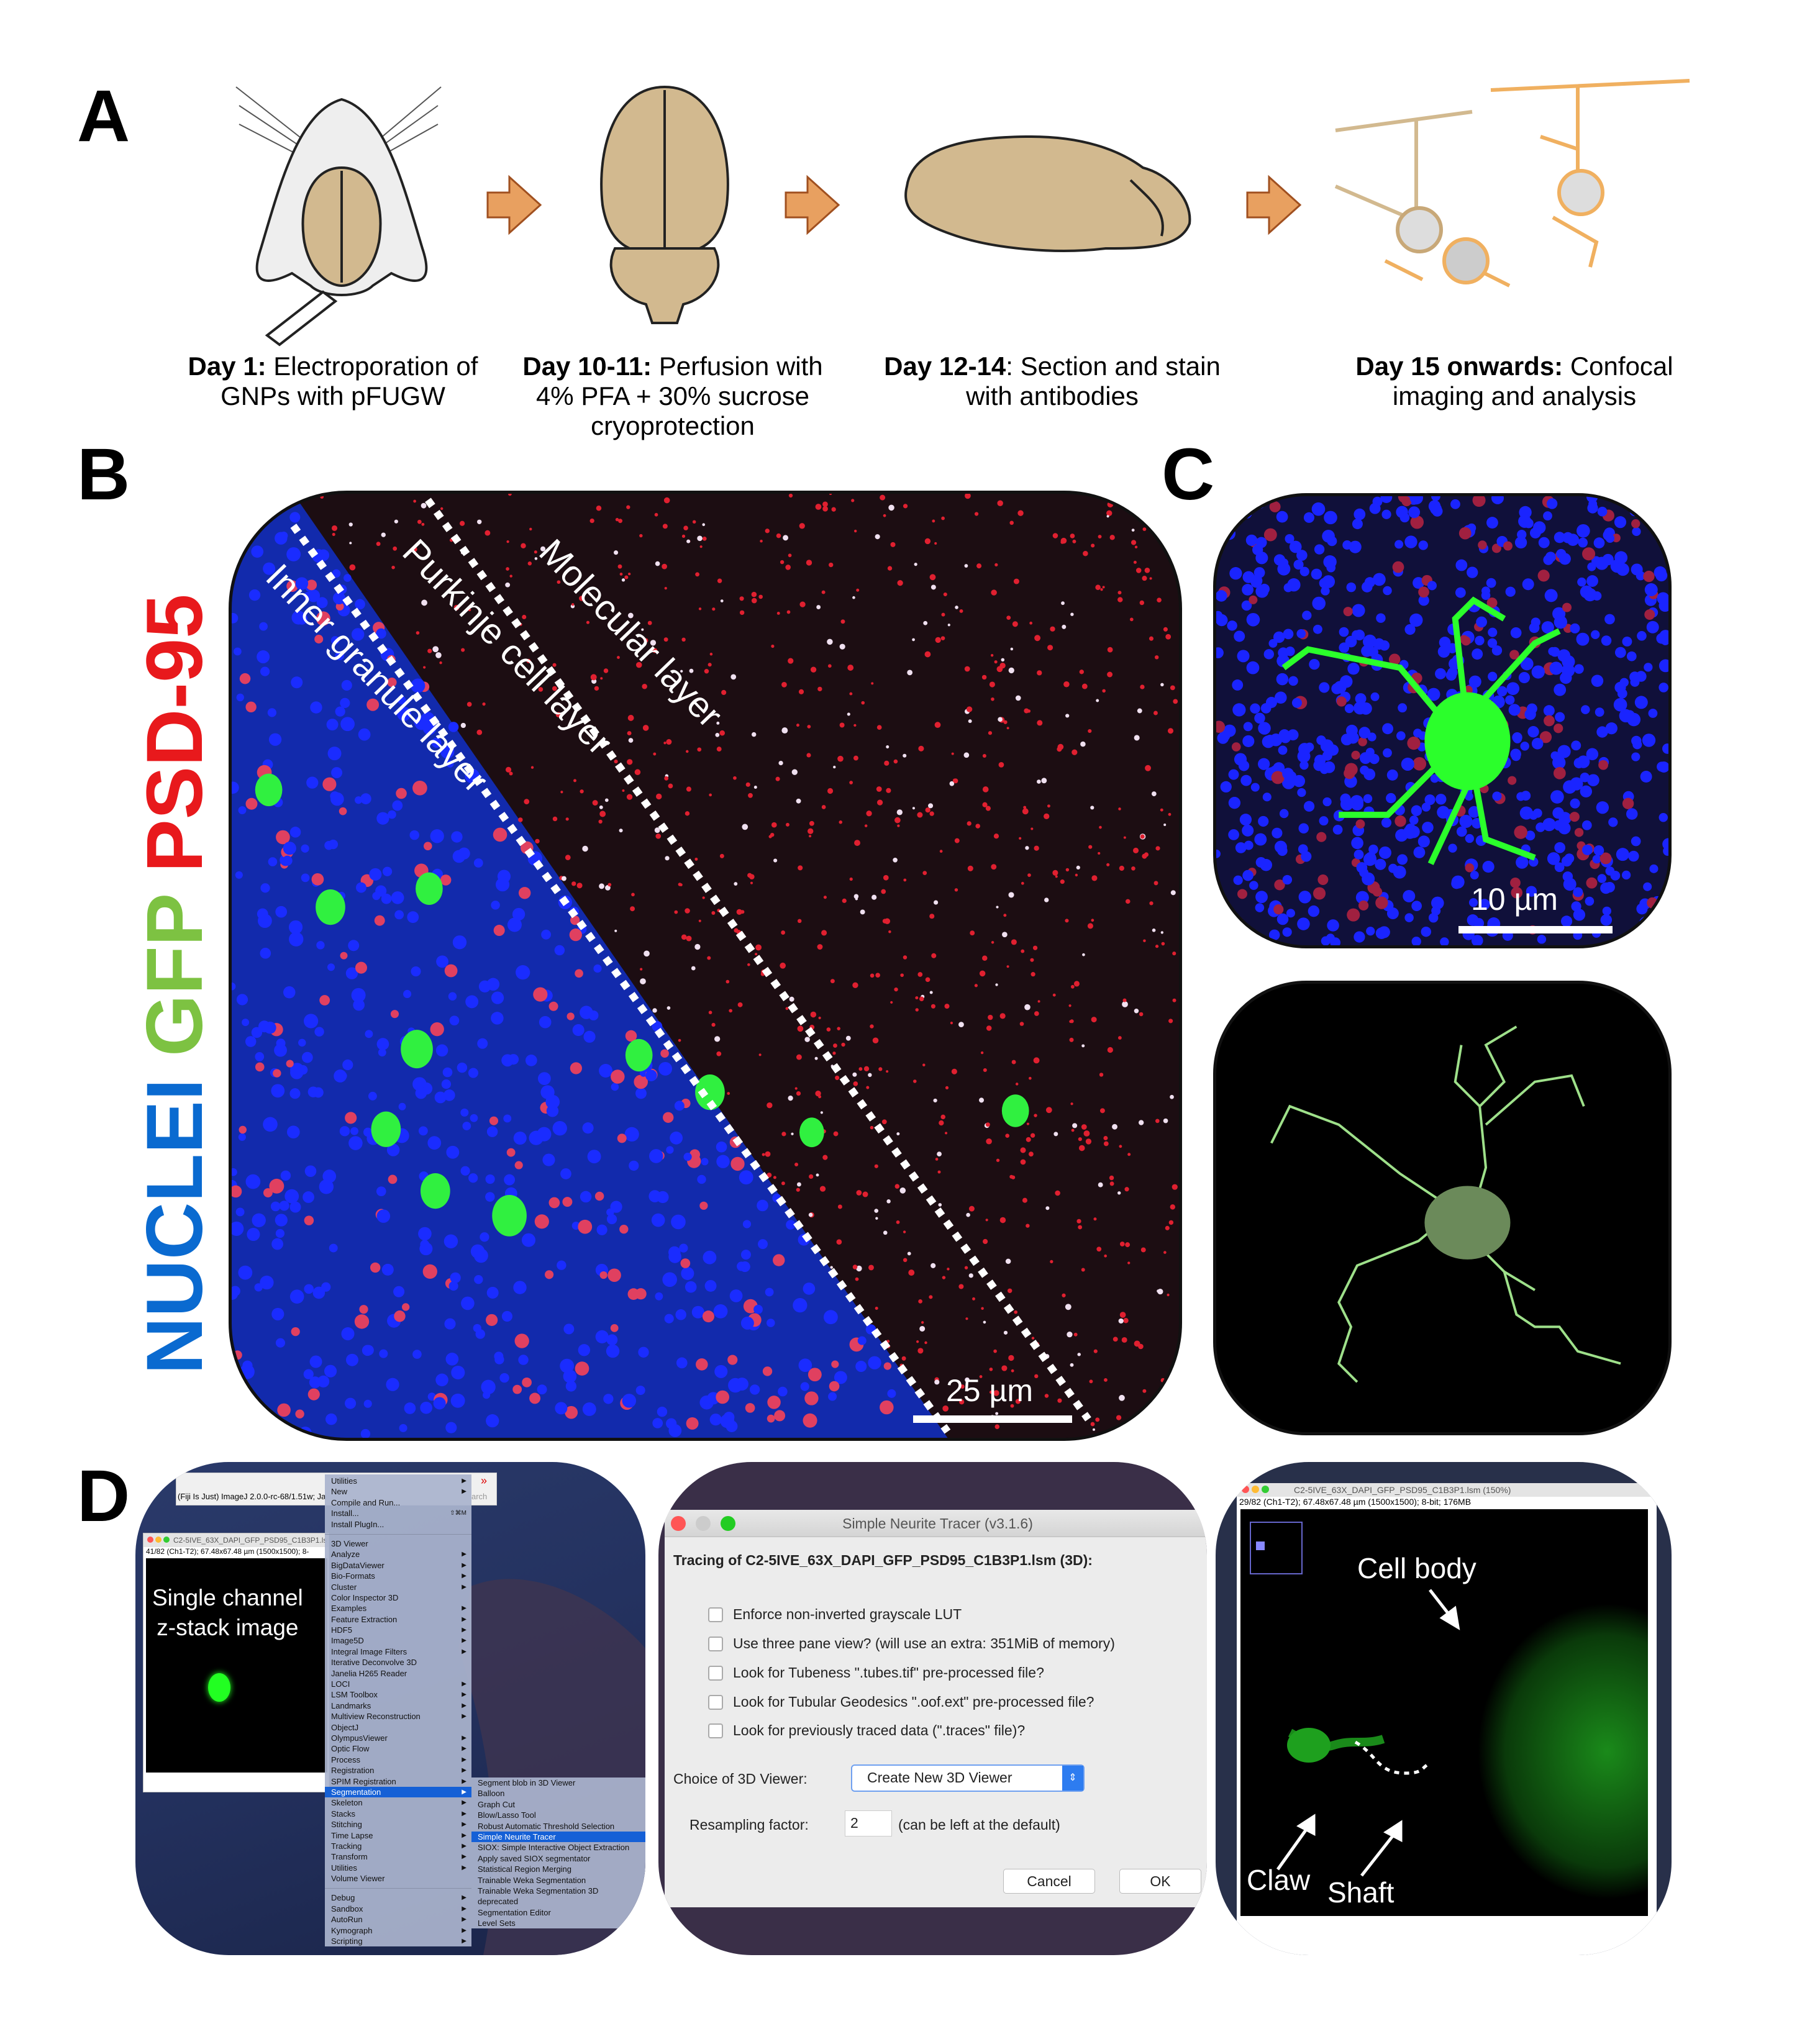  What do you see at coordinates (398, 1566) in the screenshot?
I see `menu-item: BigDataViewer ▶` at bounding box center [398, 1566].